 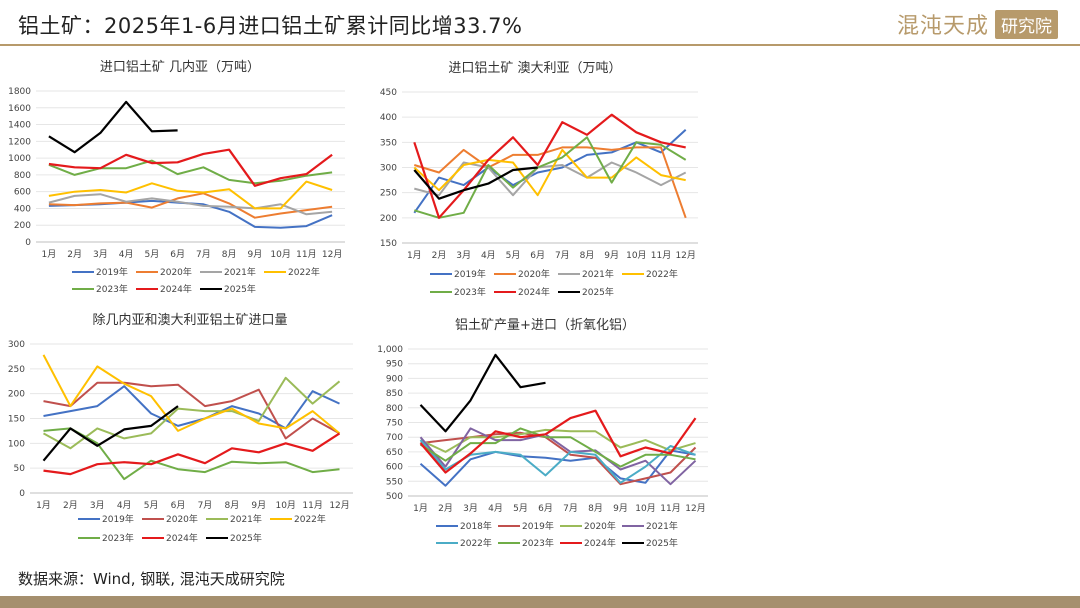 I want to click on y-tick-label: 500, so click(x=394, y=497).